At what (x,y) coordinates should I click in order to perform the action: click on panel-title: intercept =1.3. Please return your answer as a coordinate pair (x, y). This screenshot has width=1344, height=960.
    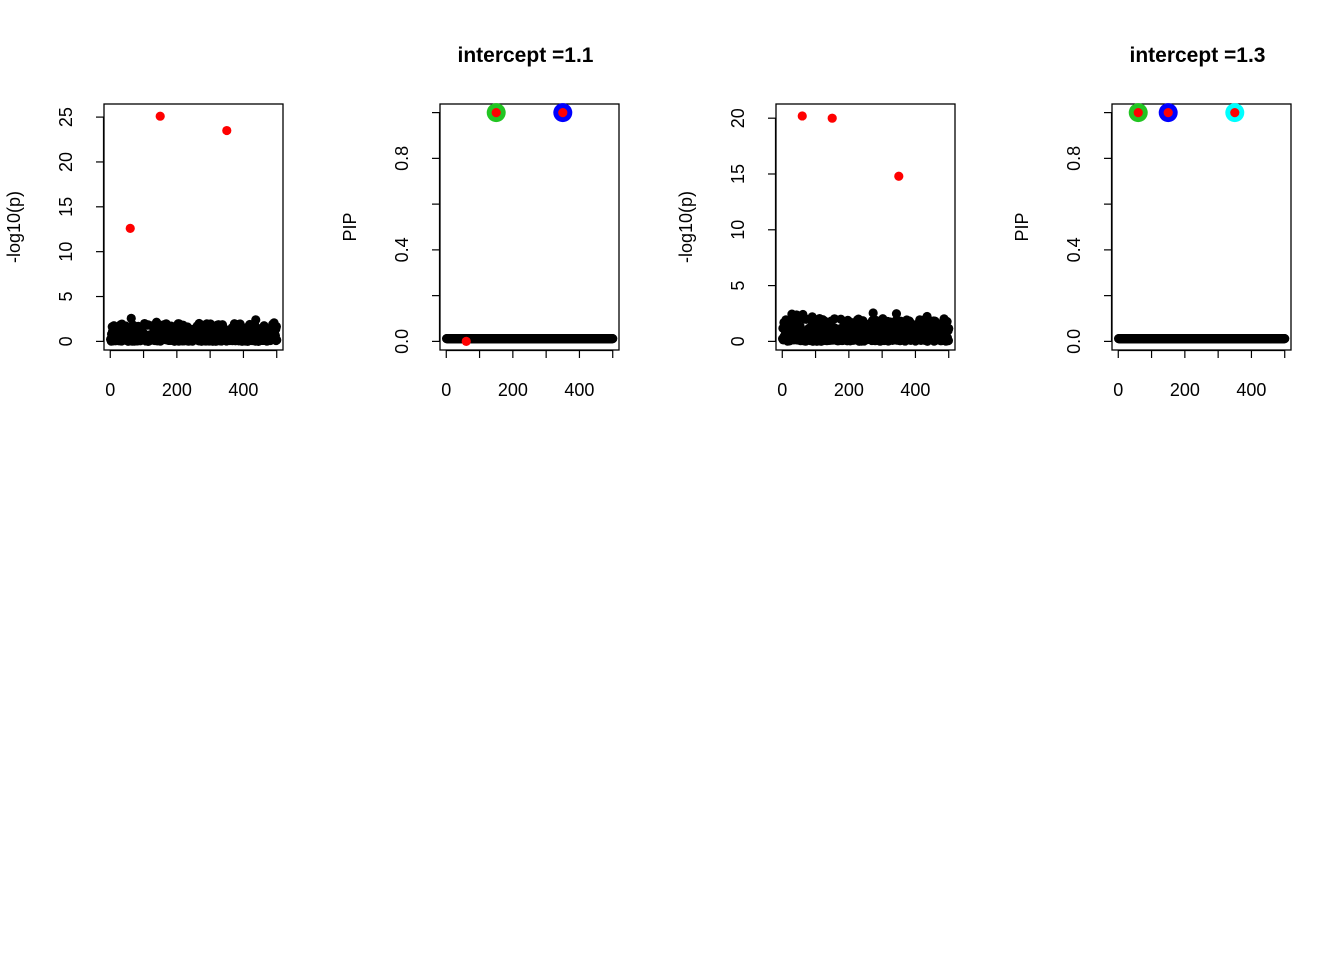
    Looking at the image, I should click on (1198, 55).